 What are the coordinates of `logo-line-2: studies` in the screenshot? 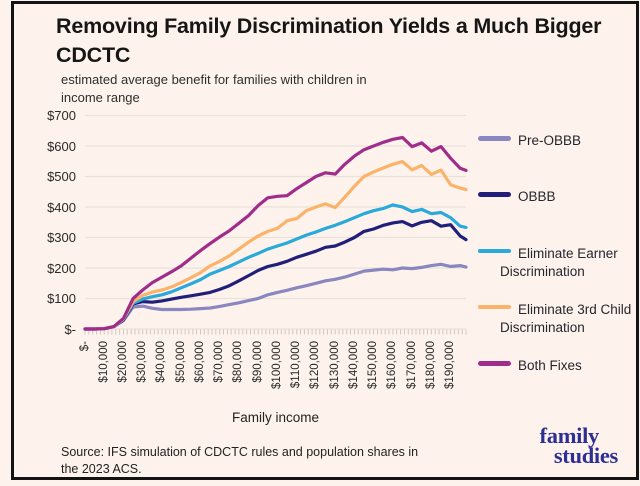 It's located at (585, 455).